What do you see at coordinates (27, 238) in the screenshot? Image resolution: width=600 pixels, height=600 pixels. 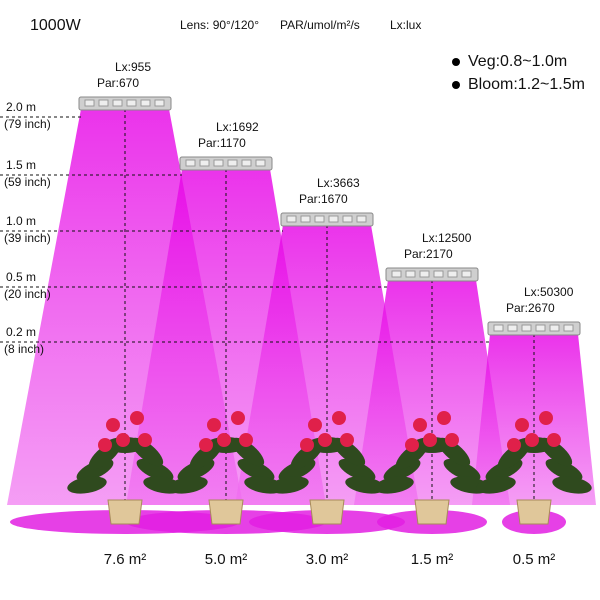 I see `height-inch: (39 inch)` at bounding box center [27, 238].